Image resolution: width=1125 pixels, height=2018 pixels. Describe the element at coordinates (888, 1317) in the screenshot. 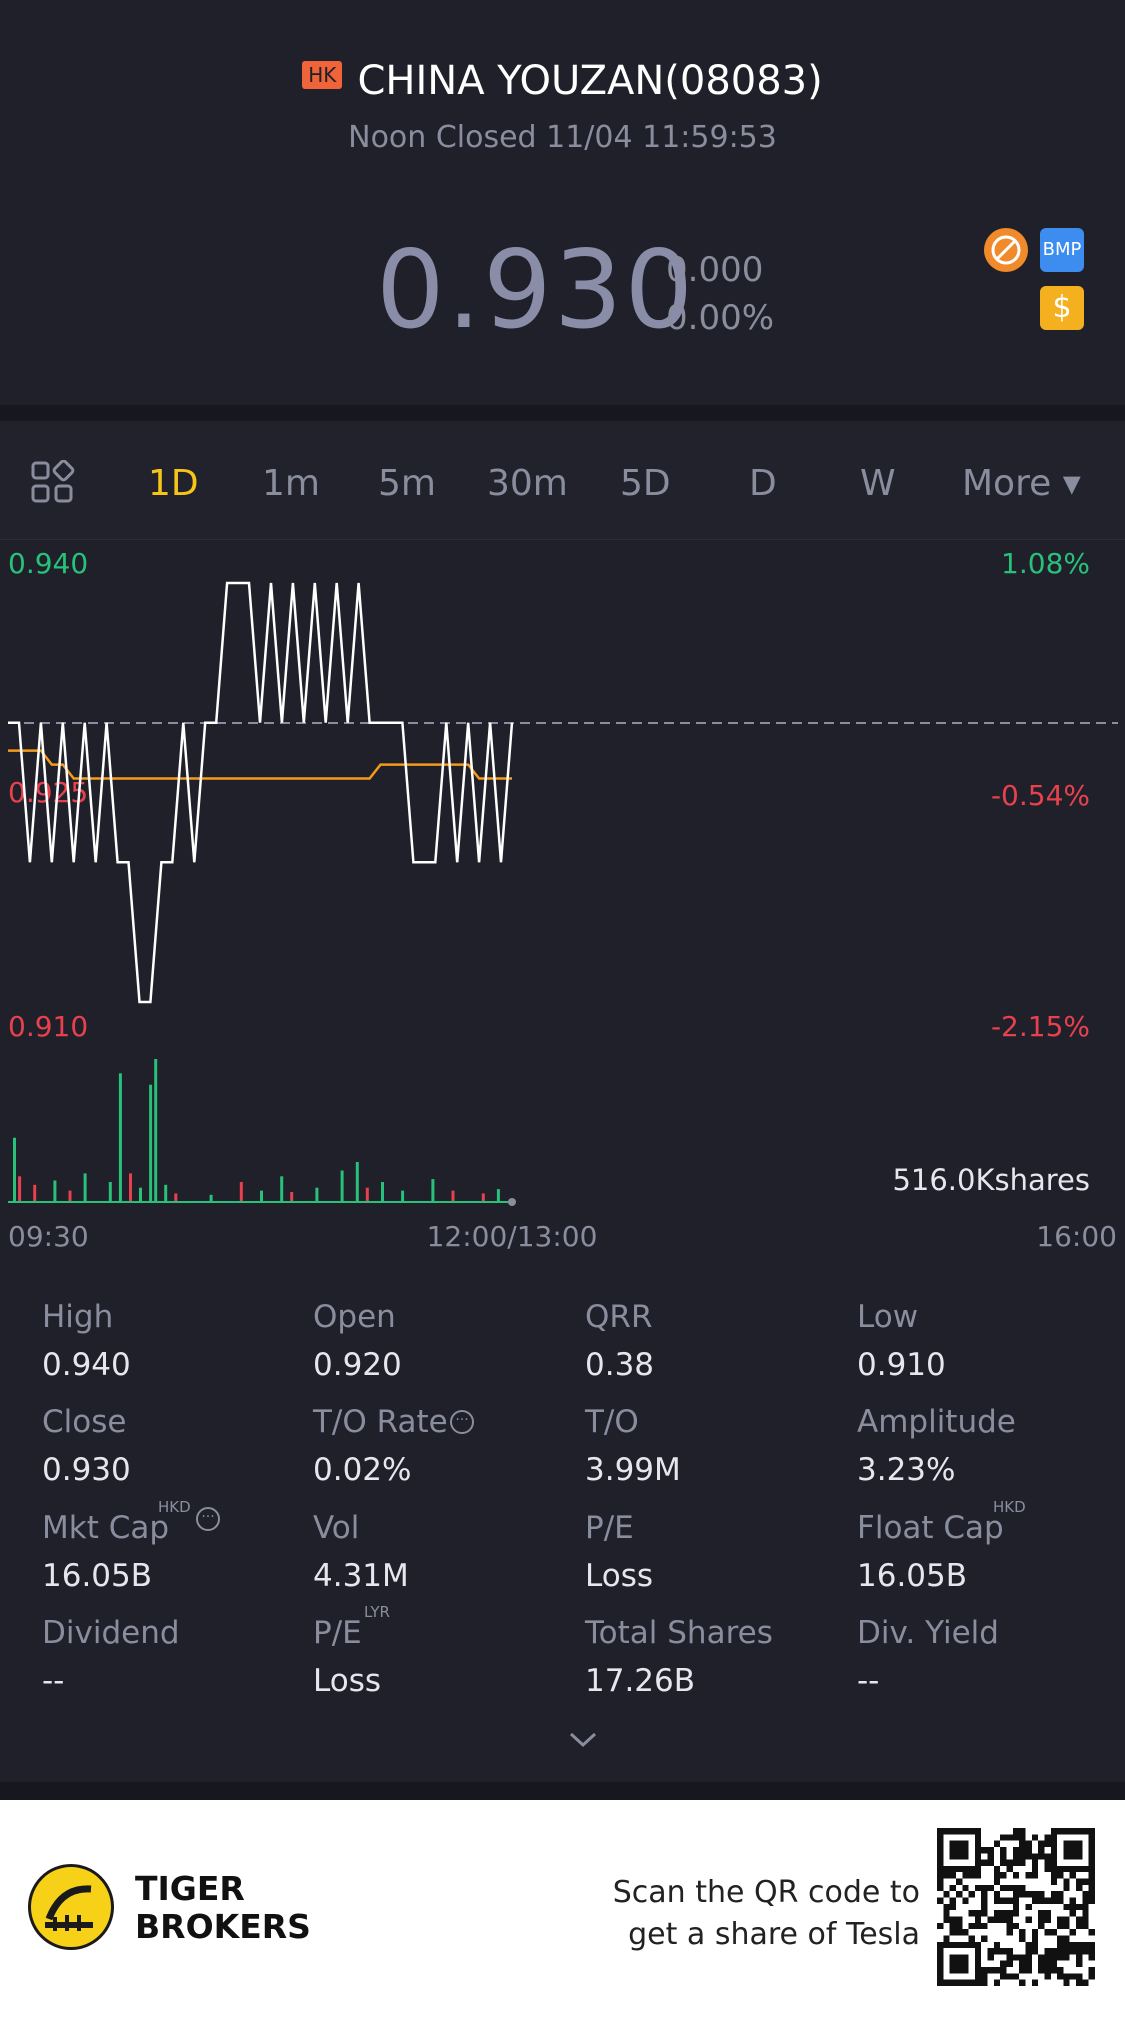

I see `stat-label-low: Low` at that location.